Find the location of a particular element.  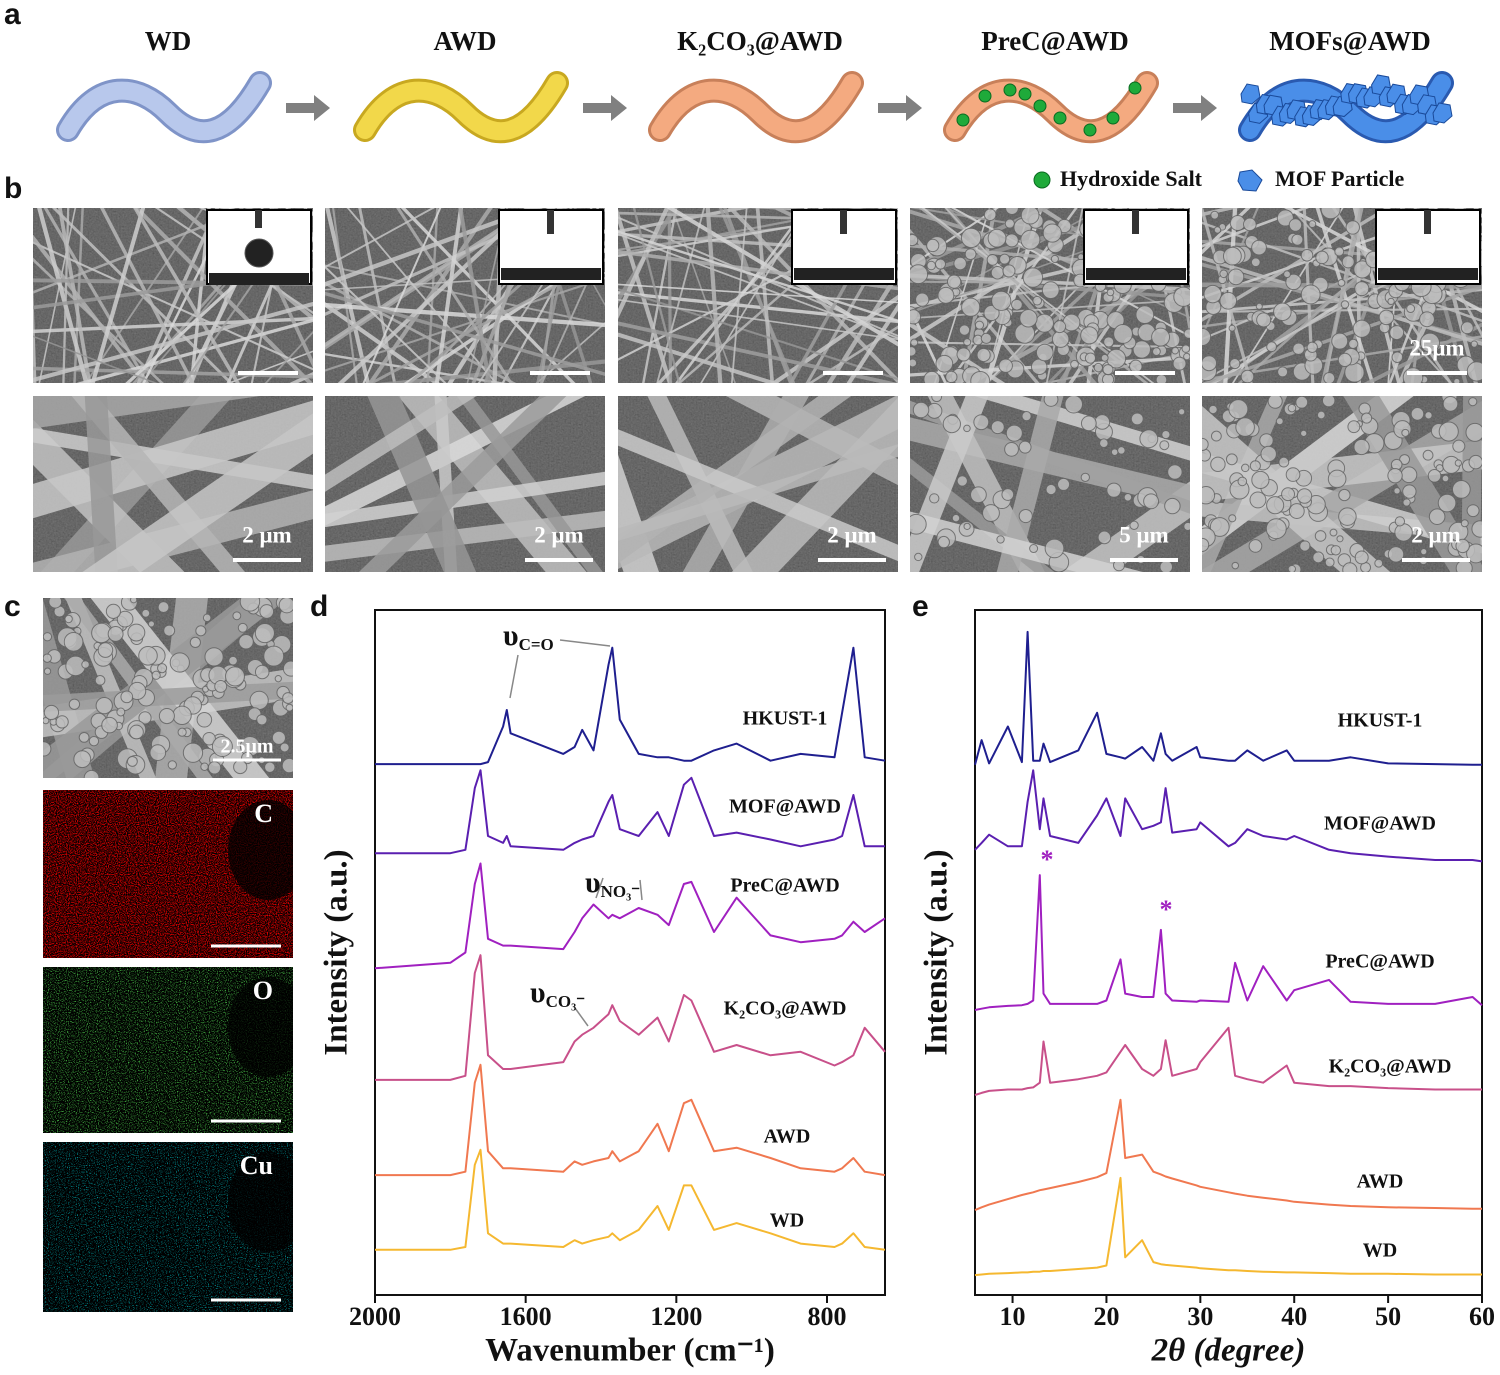

x-tick-label: 20 is located at coordinates (1106, 1316).